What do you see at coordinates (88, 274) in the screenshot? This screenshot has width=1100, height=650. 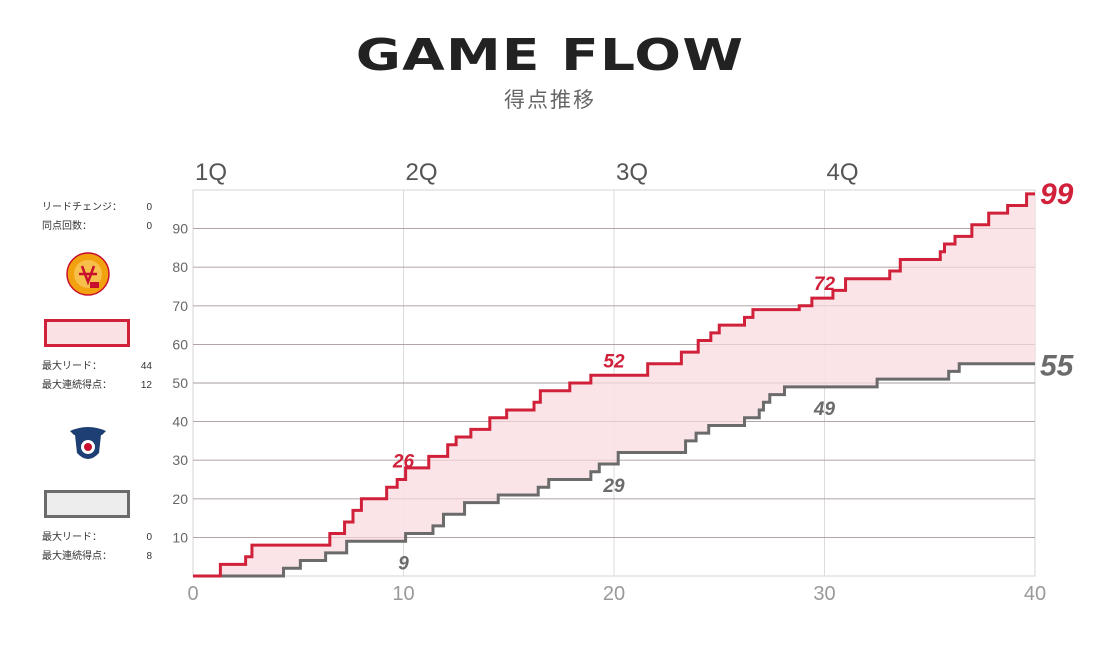 I see `home-team-logo-icon` at bounding box center [88, 274].